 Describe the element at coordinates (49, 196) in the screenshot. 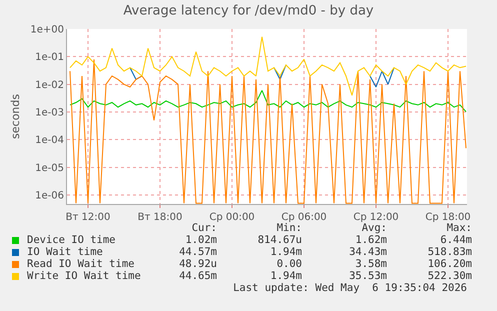

I see `y-tick-label: 1e-06` at that location.